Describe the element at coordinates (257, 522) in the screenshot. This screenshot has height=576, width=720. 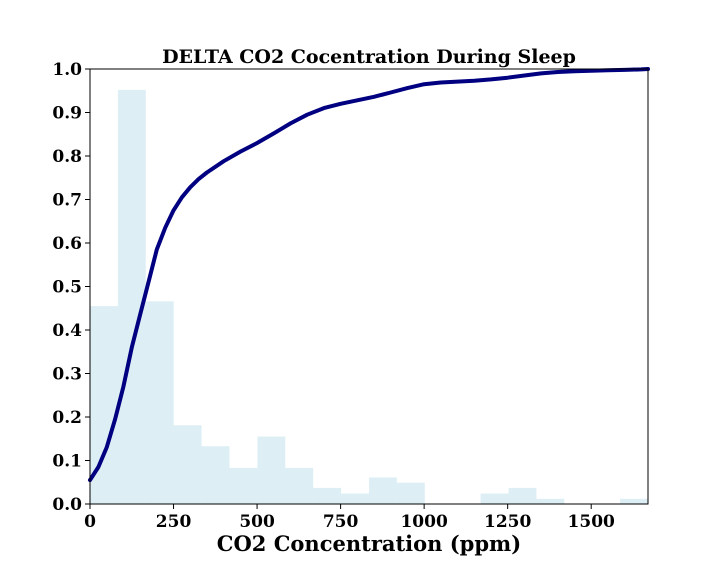
I see `x-tick-label: 500` at that location.